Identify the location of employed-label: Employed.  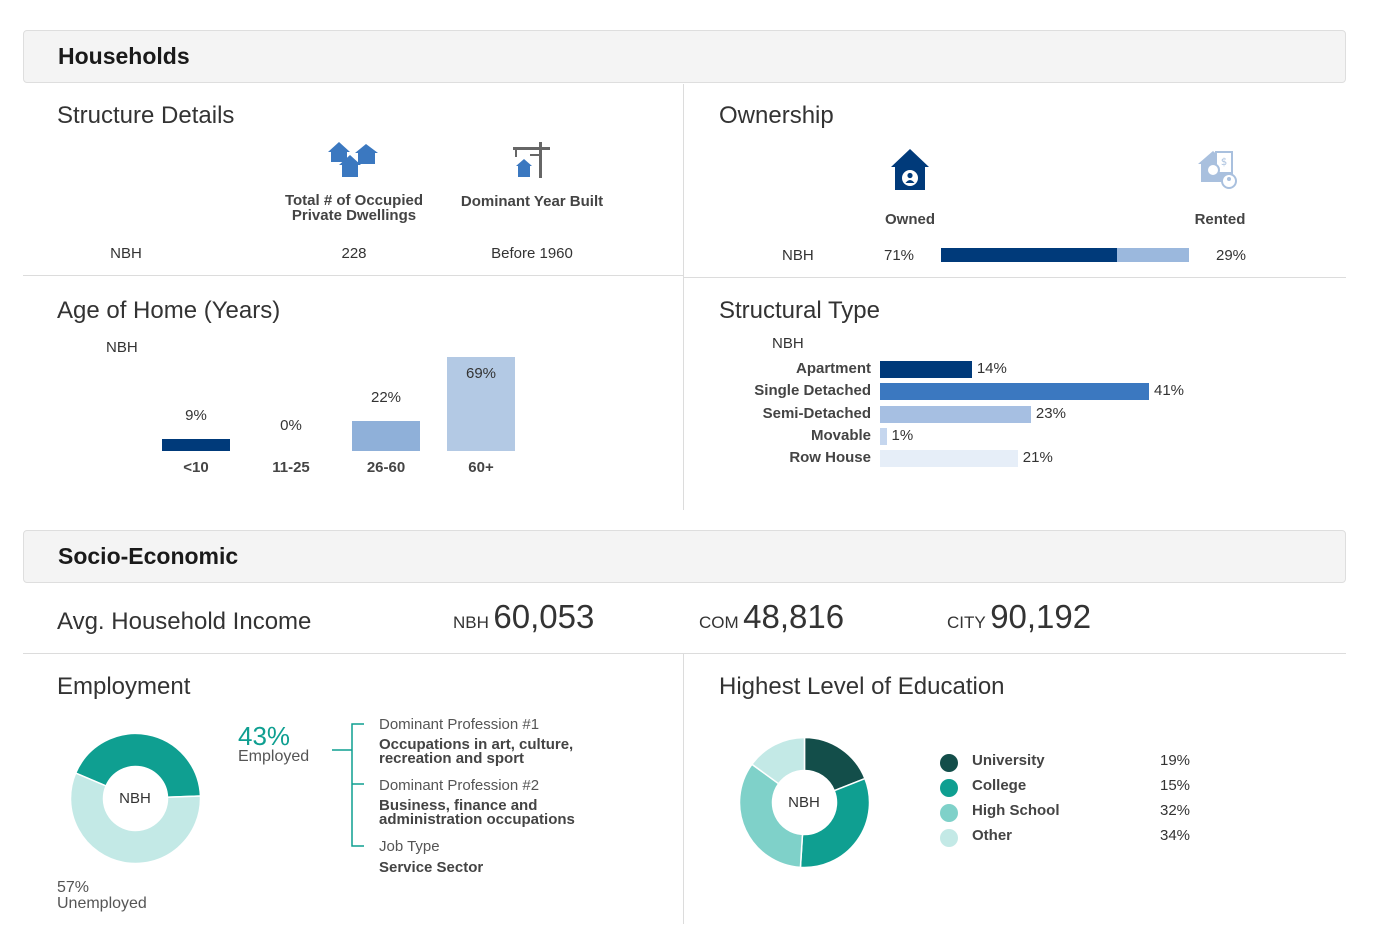
(274, 756).